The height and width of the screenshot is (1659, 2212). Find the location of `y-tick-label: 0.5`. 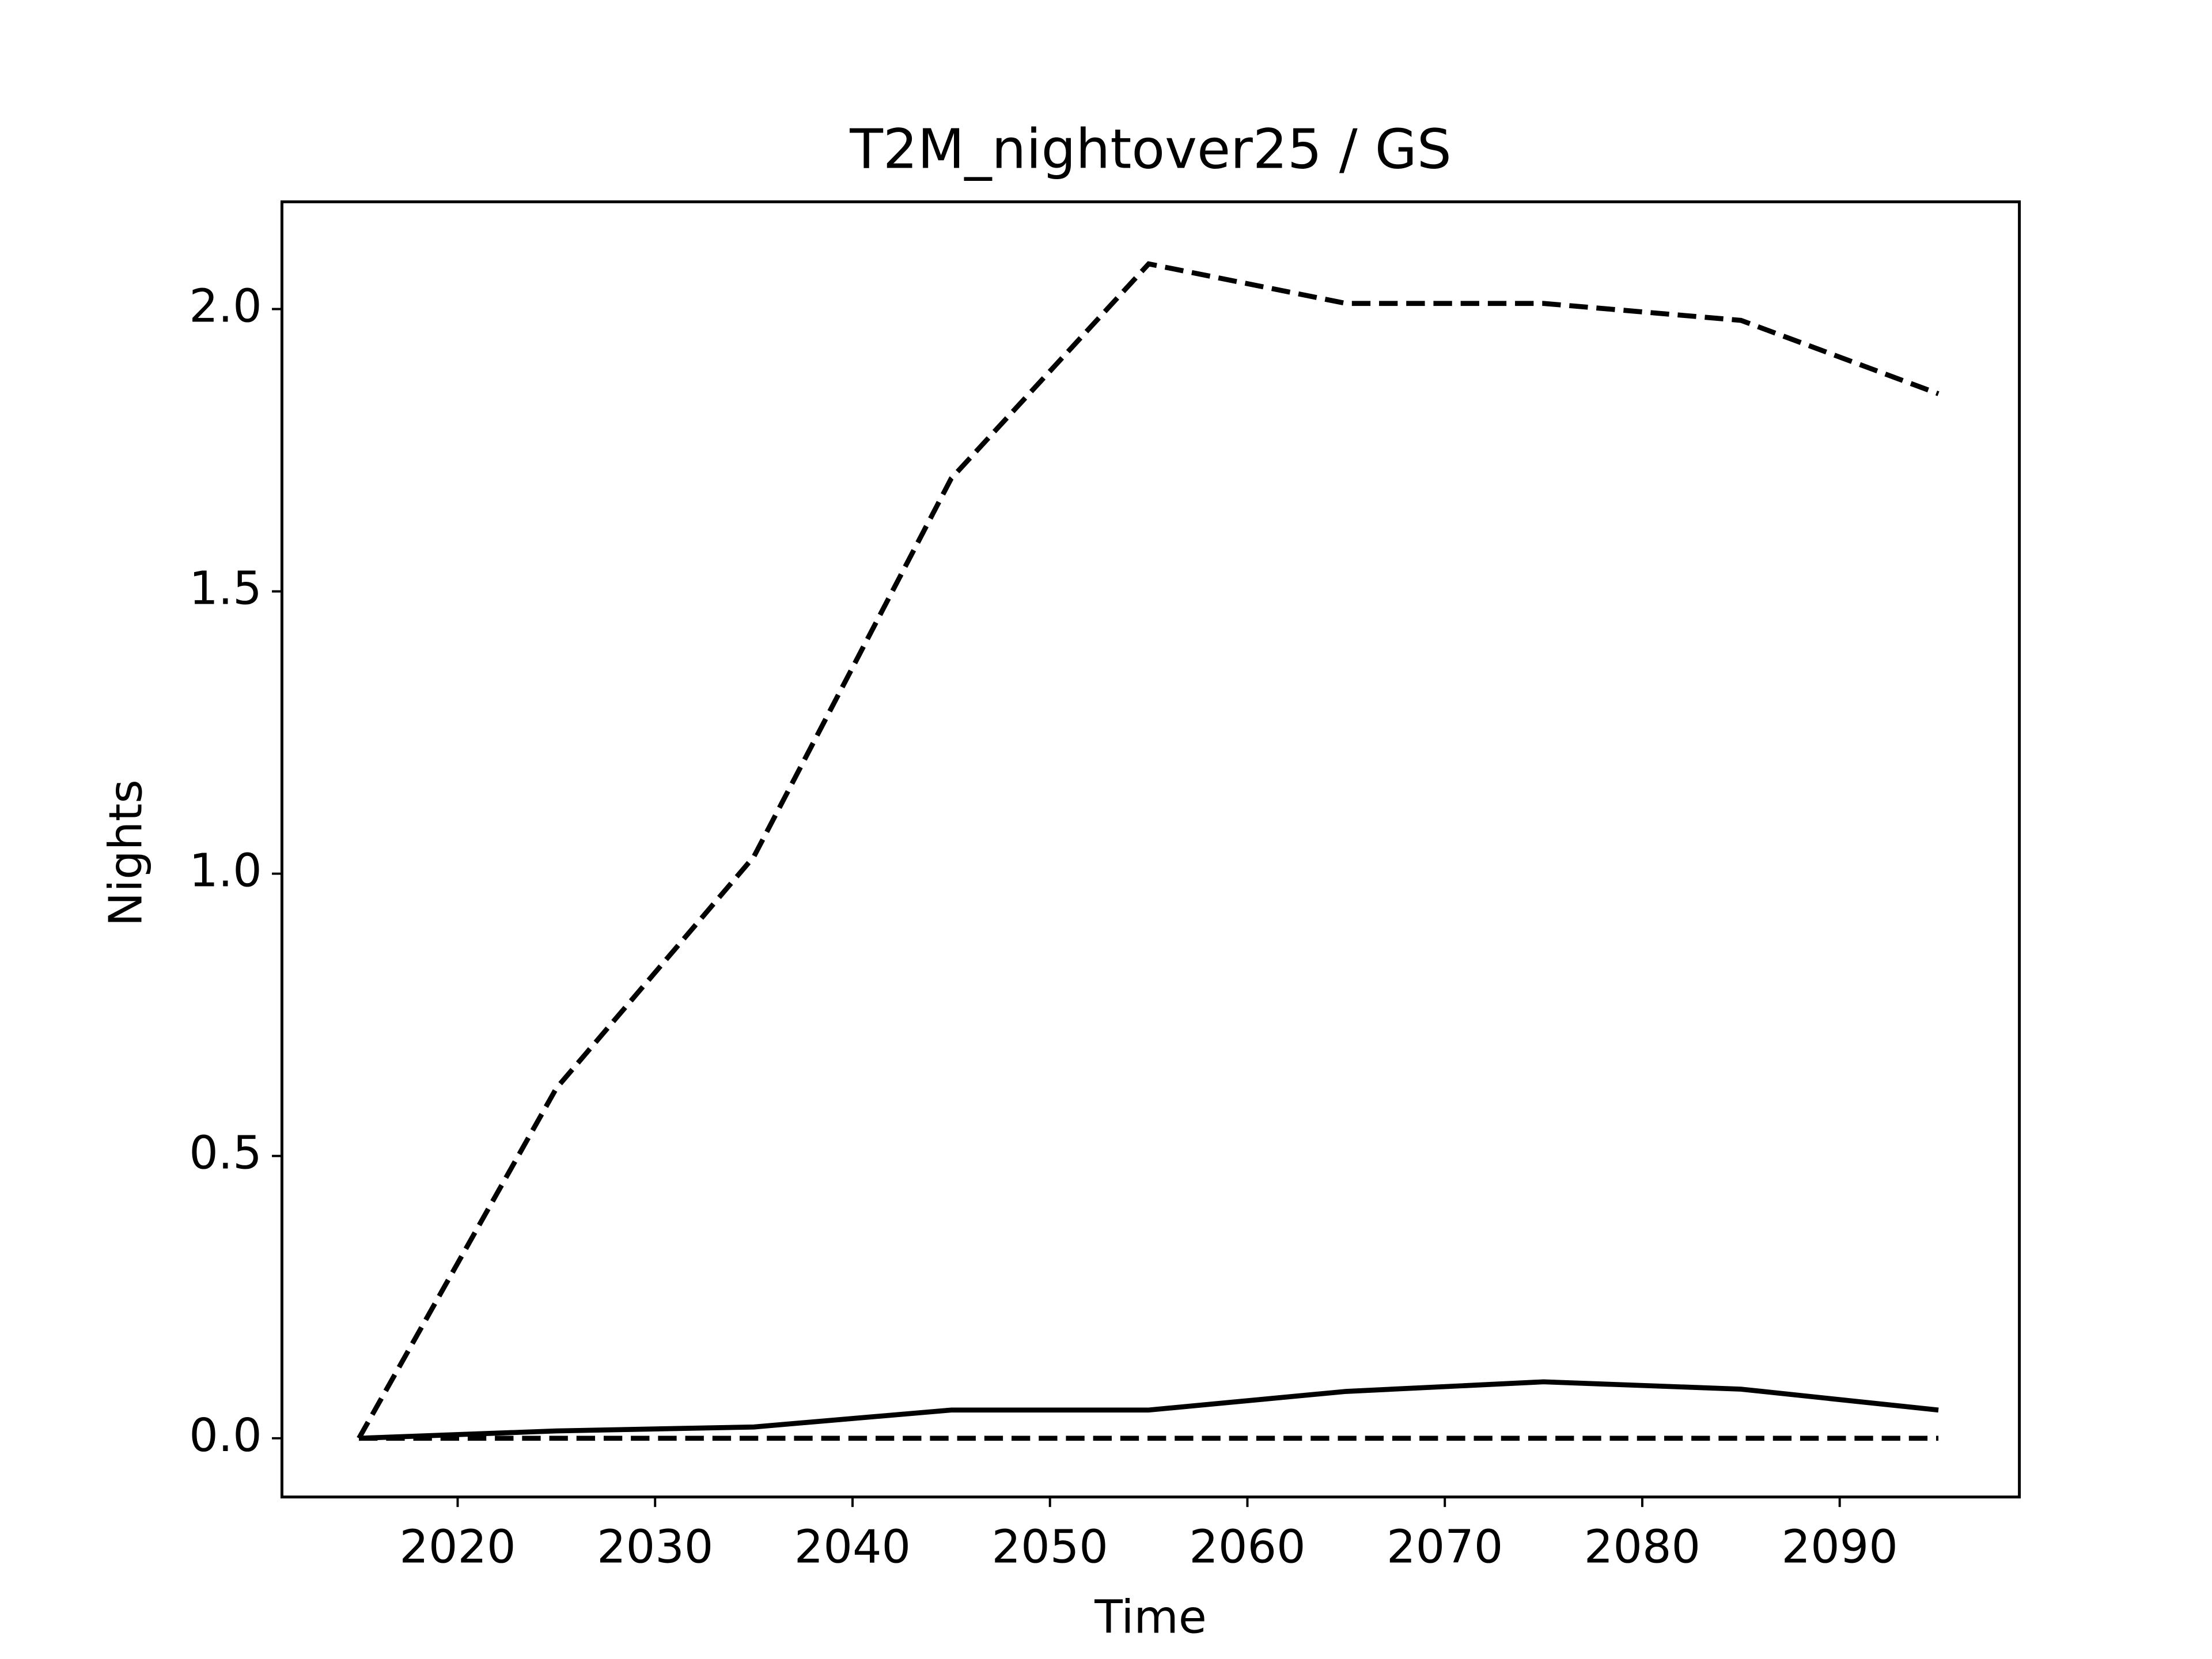

y-tick-label: 0.5 is located at coordinates (225, 1153).